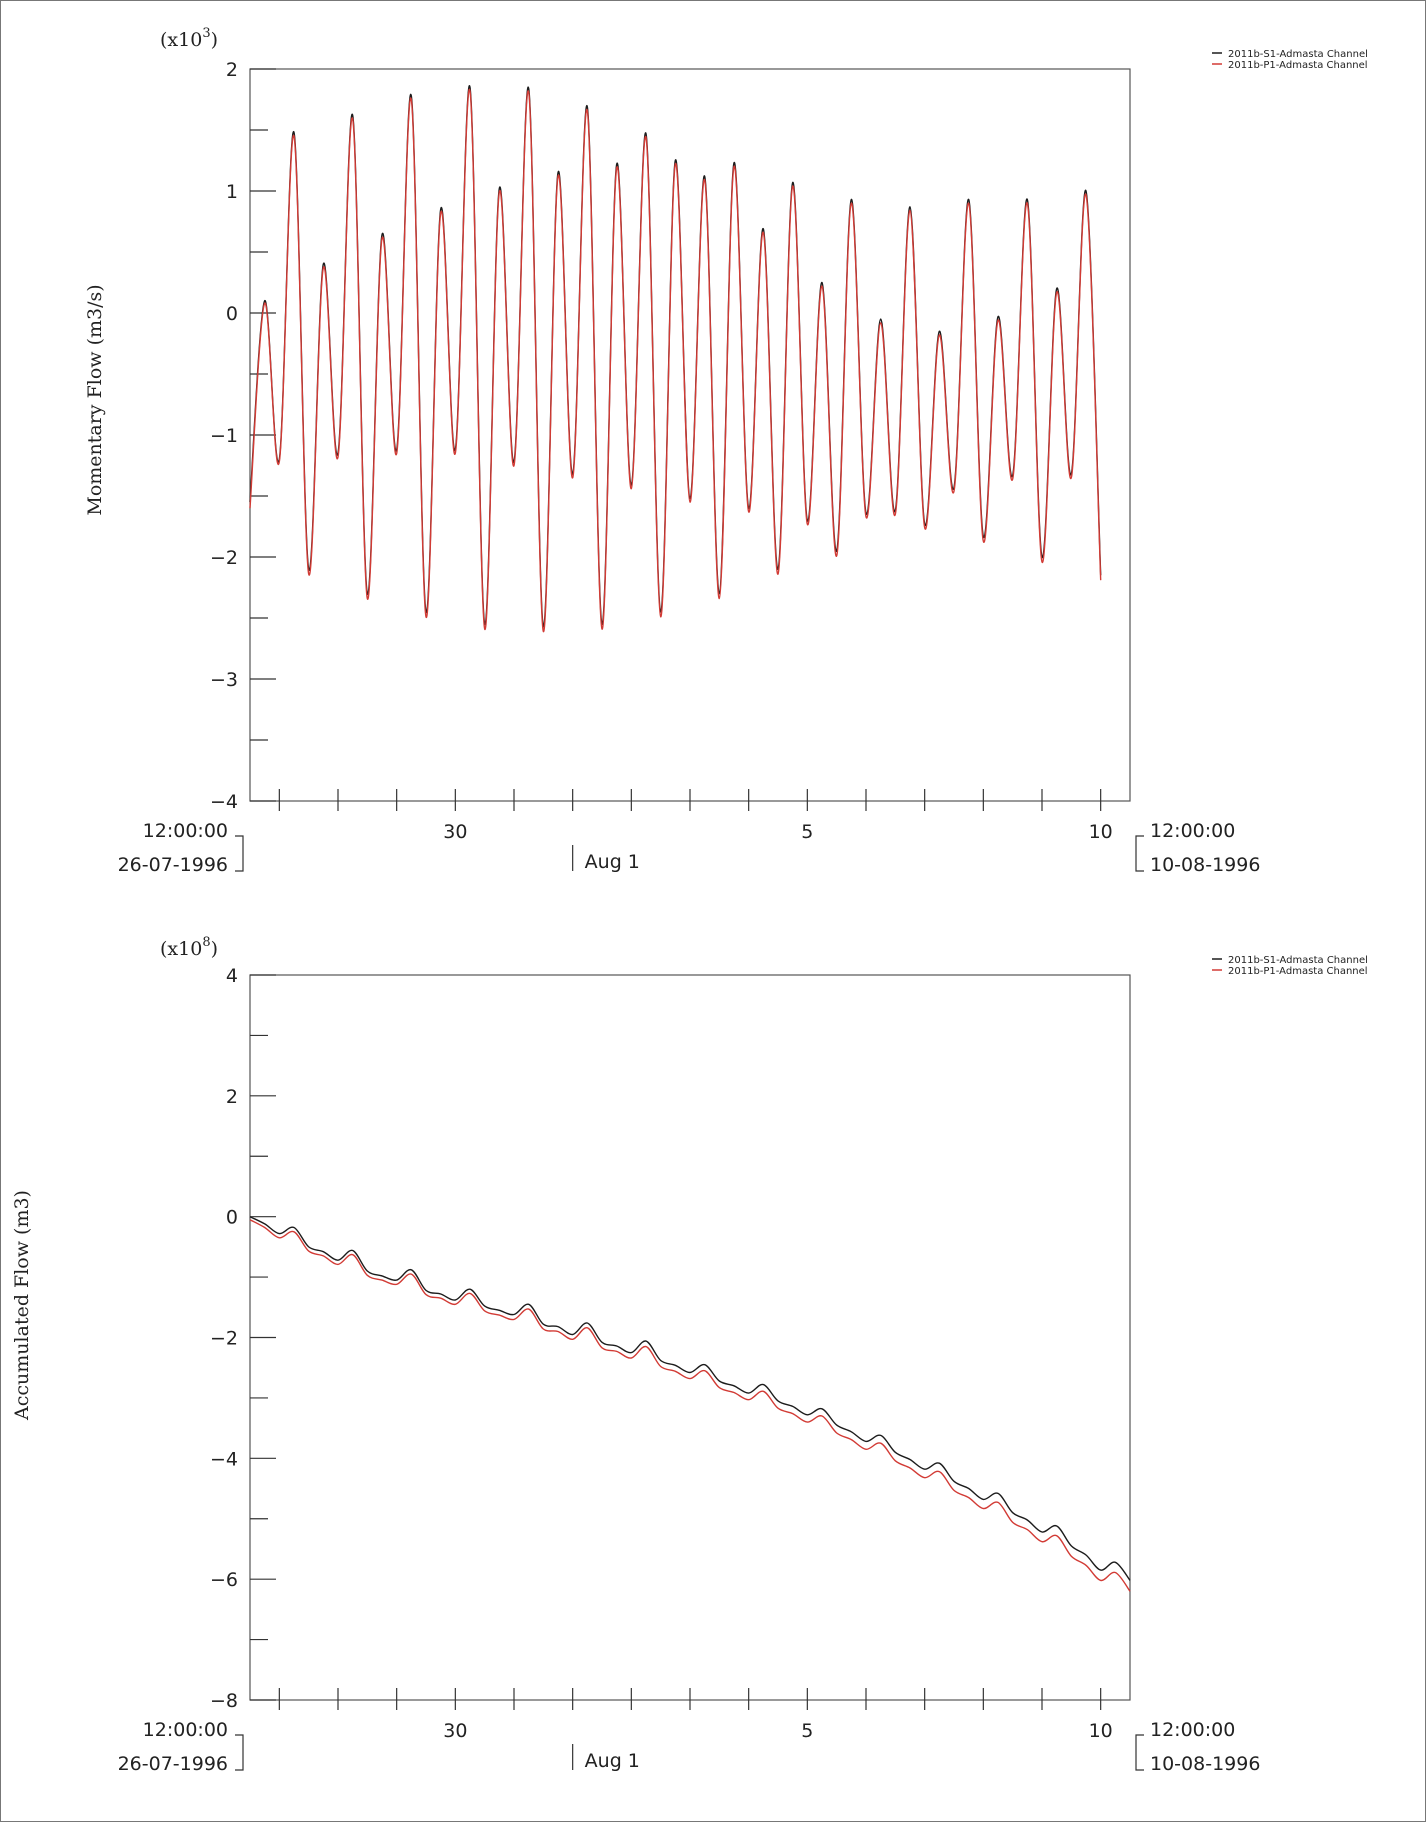  I want to click on y-axis-title: Momentary Flow (m3/s), so click(95, 399).